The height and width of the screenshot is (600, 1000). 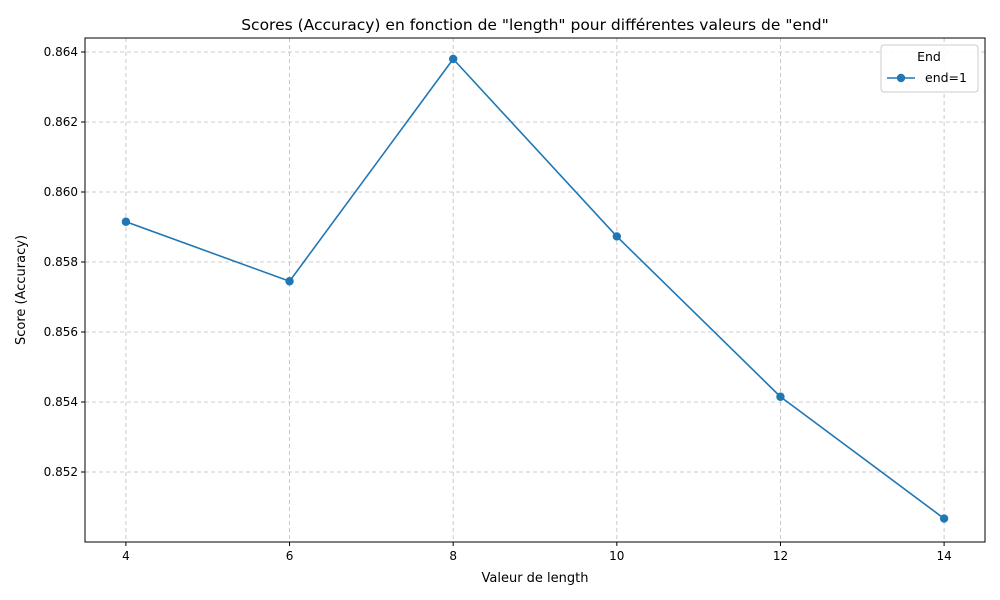 I want to click on x-tick-label: 12, so click(x=780, y=556).